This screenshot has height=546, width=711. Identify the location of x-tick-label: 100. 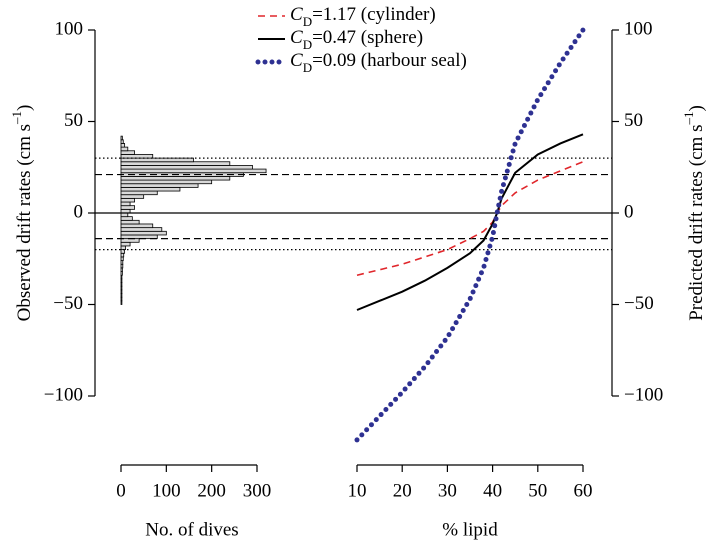
(166, 490).